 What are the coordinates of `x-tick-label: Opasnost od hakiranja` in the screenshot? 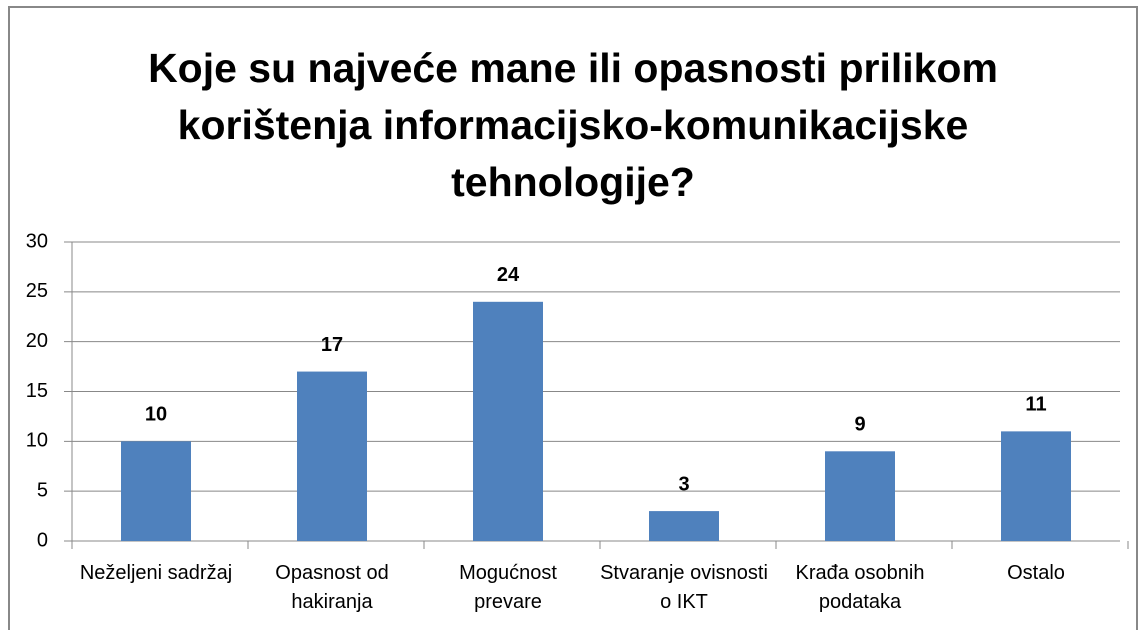 It's located at (332, 587).